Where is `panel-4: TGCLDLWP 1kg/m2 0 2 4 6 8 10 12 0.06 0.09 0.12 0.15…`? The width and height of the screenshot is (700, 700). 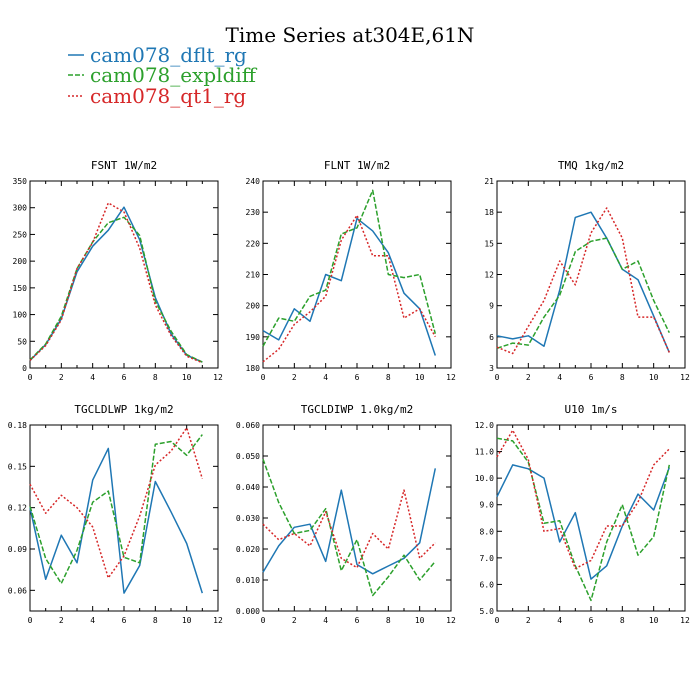 panel-4: TGCLDLWP 1kg/m2 0 2 4 6 8 10 12 0.06 0.09 0.12 0.15… is located at coordinates (115, 514).